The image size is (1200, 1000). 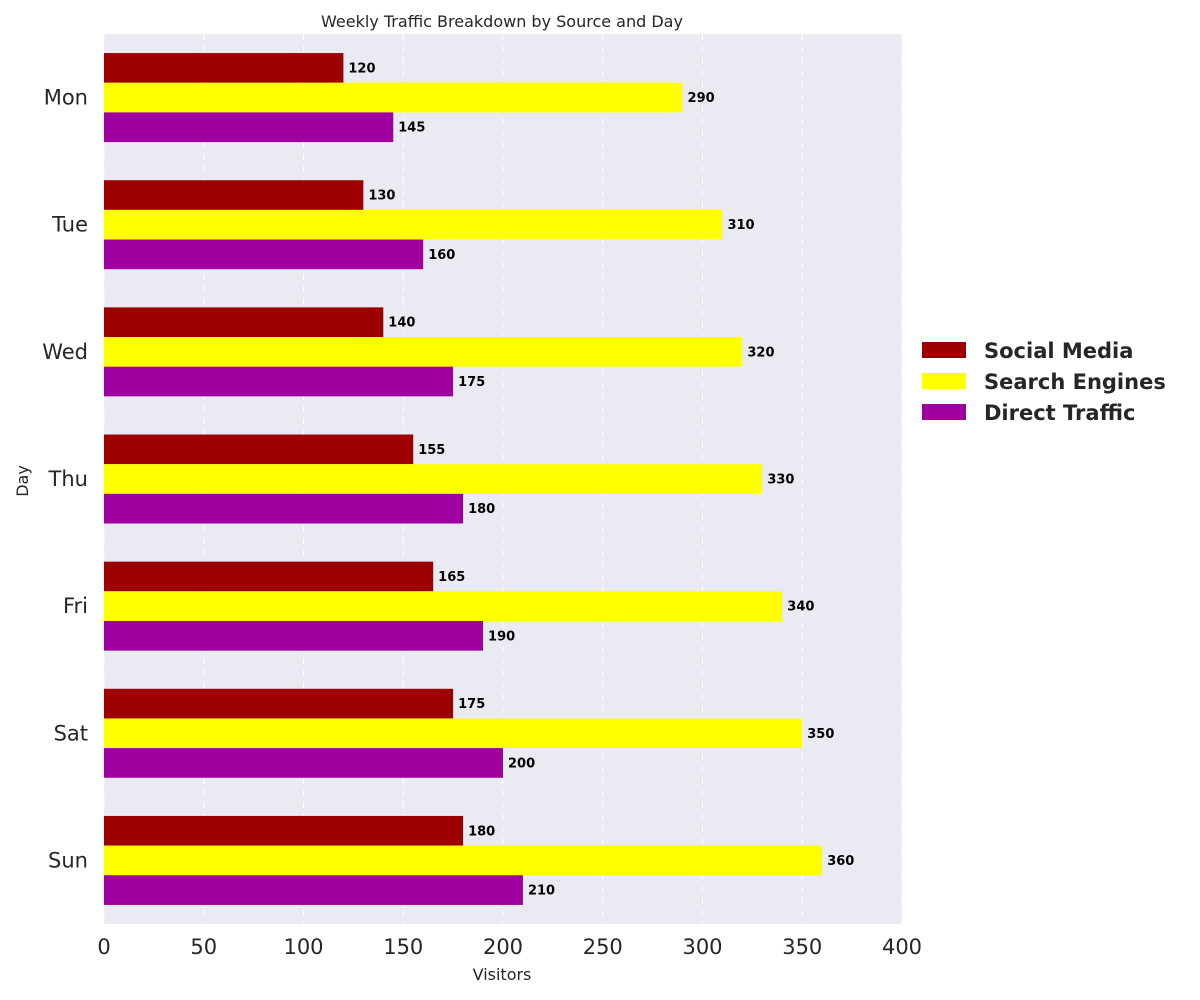 I want to click on y-tick-label: Thu, so click(x=68, y=479).